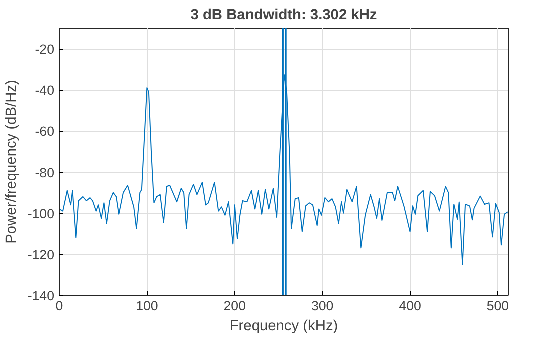 The image size is (560, 337). I want to click on y-tick-label: -120, so click(41, 254).